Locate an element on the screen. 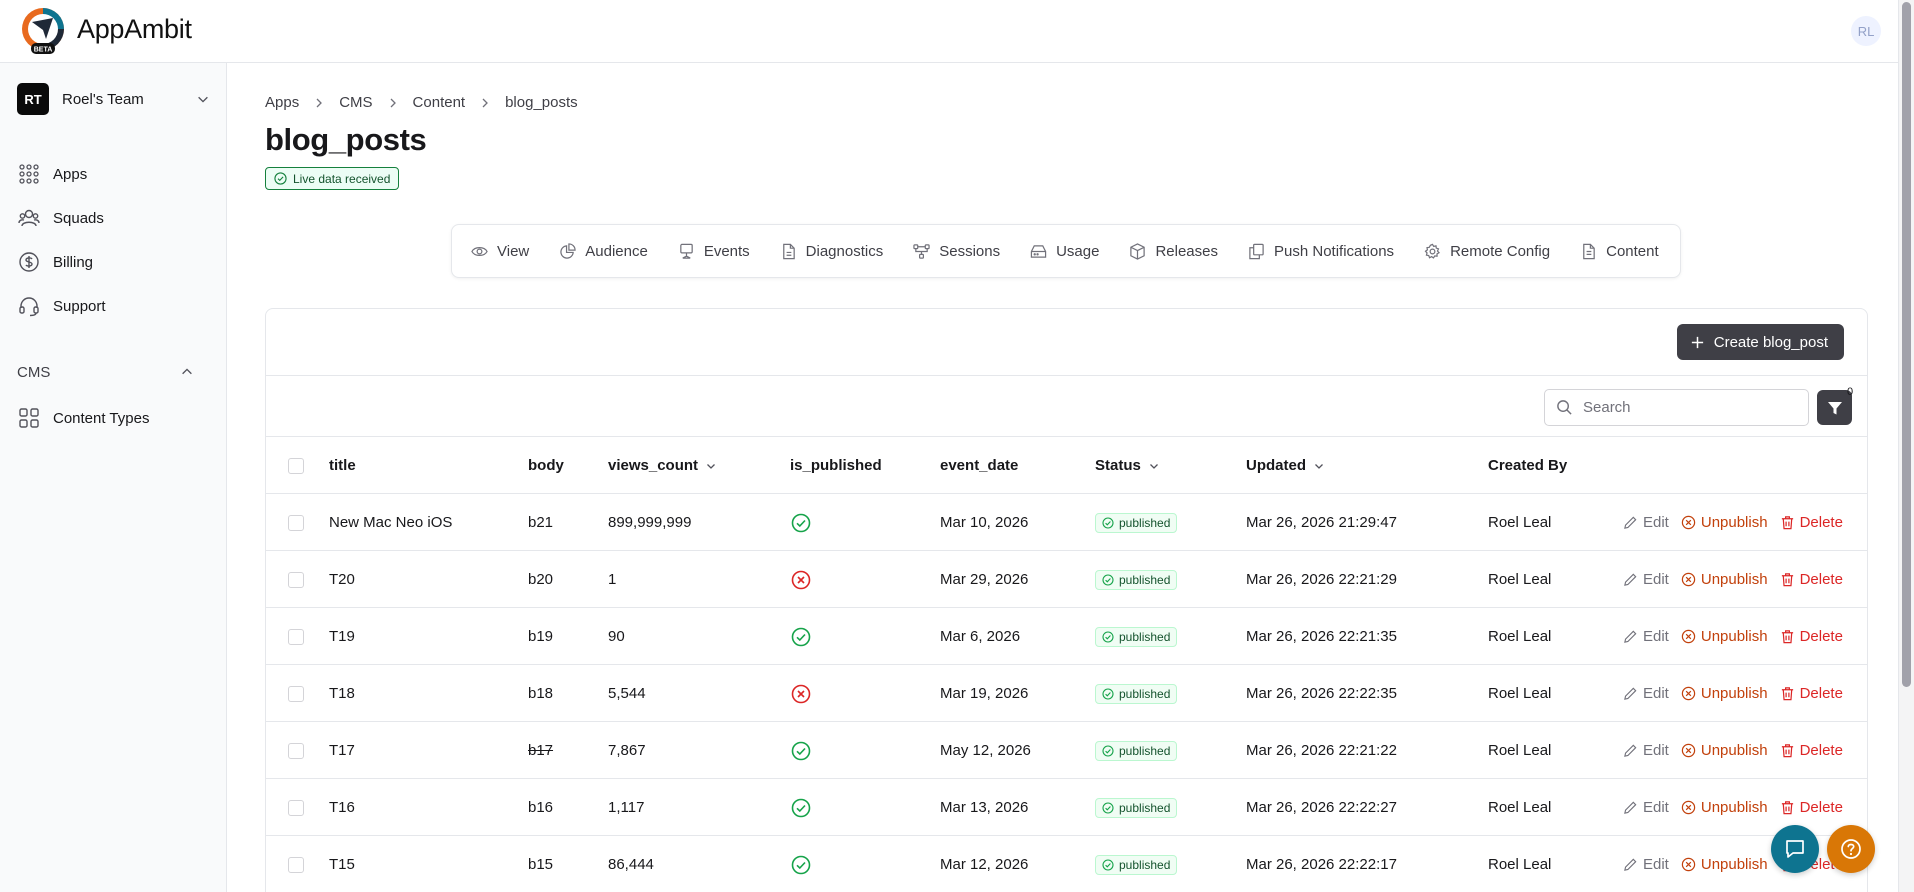 Image resolution: width=1914 pixels, height=892 pixels. select-all-checkbox is located at coordinates (296, 465).